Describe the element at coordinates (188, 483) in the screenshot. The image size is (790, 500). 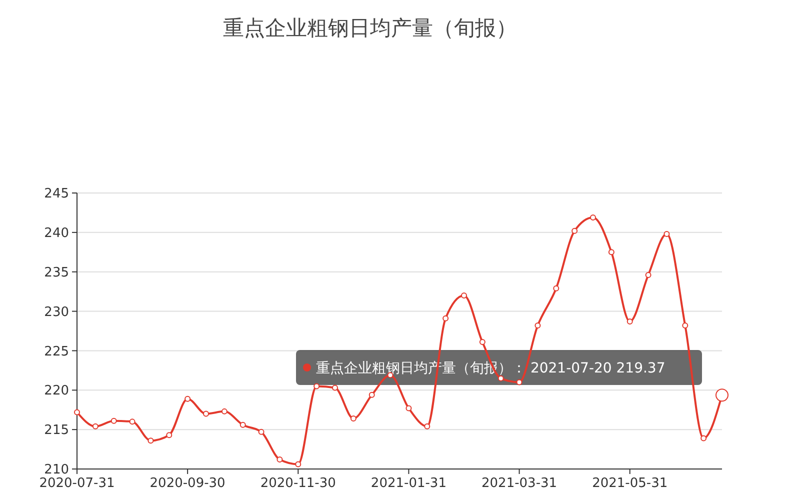
I see `x-tick-label: 2020-09-30` at that location.